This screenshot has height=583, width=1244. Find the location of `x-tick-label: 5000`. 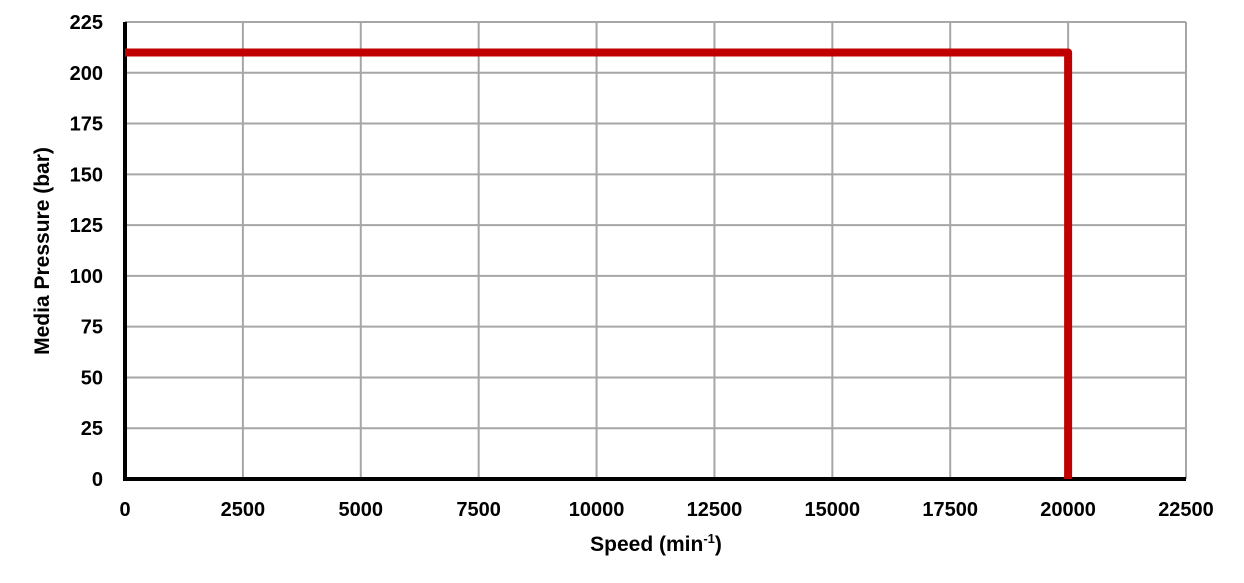

x-tick-label: 5000 is located at coordinates (361, 510).